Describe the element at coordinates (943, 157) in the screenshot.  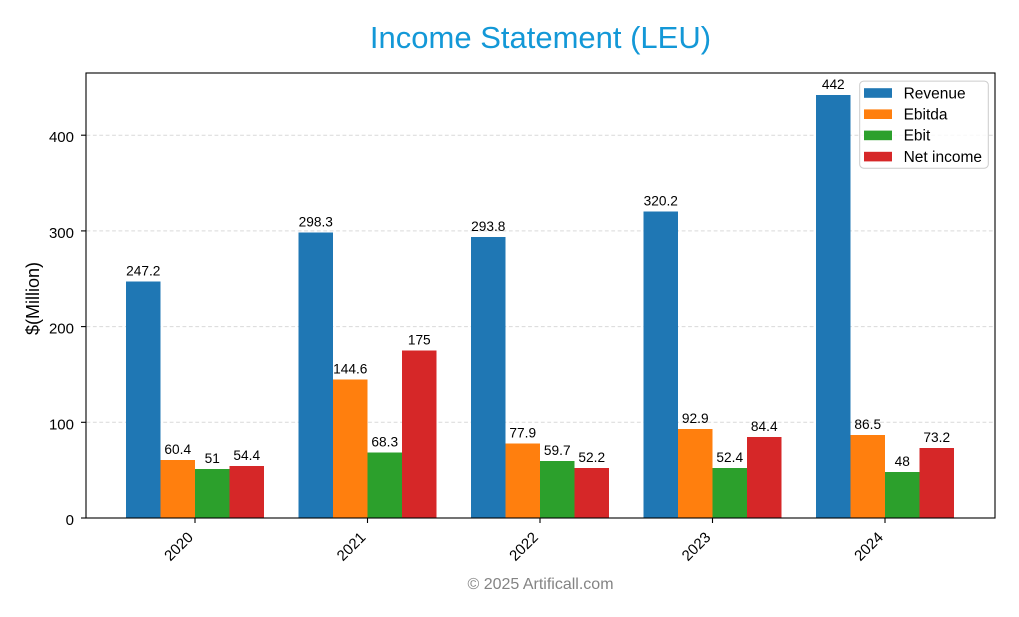
I see `svg-text: Net income` at that location.